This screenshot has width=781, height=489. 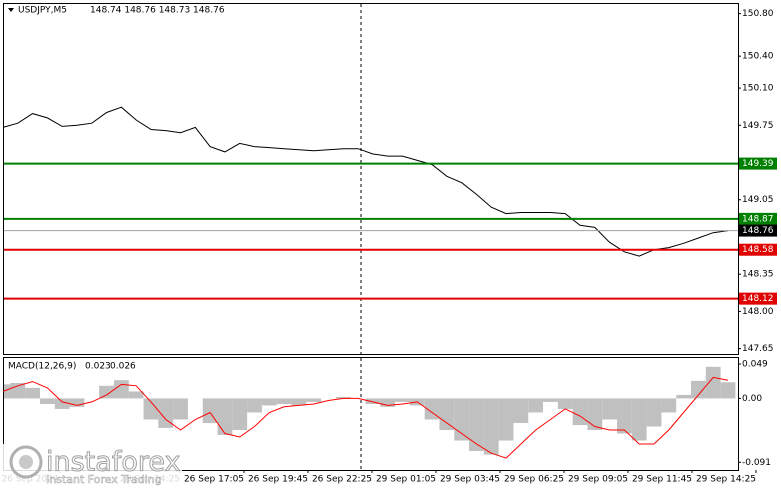 What do you see at coordinates (726, 480) in the screenshot?
I see `x-tick-label: 29 Sep 14:25` at bounding box center [726, 480].